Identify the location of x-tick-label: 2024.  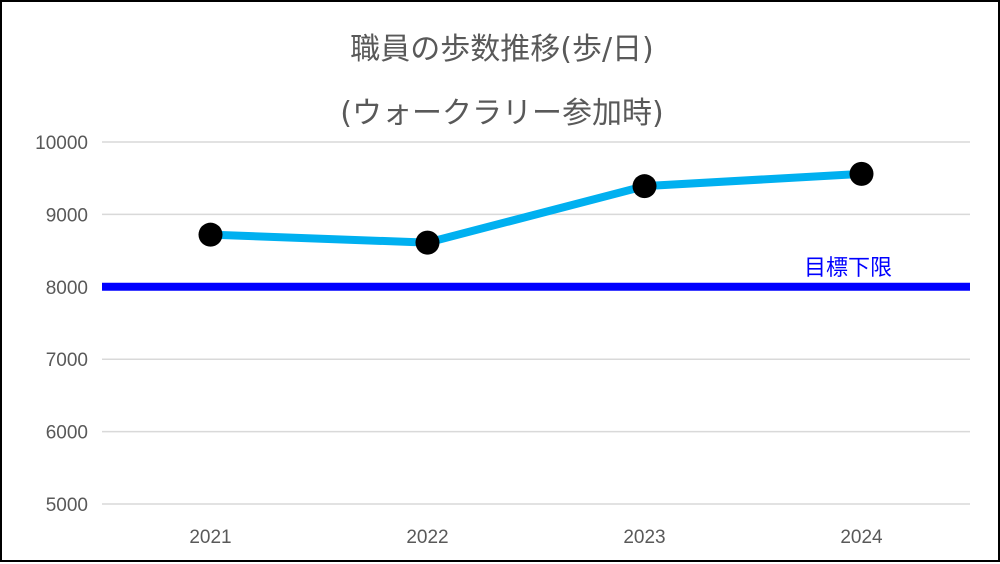
(861, 537).